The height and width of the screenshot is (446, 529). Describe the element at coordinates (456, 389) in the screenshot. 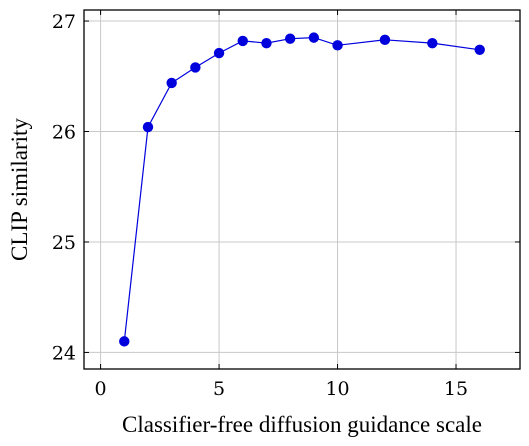

I see `x-tick-label: 15` at that location.